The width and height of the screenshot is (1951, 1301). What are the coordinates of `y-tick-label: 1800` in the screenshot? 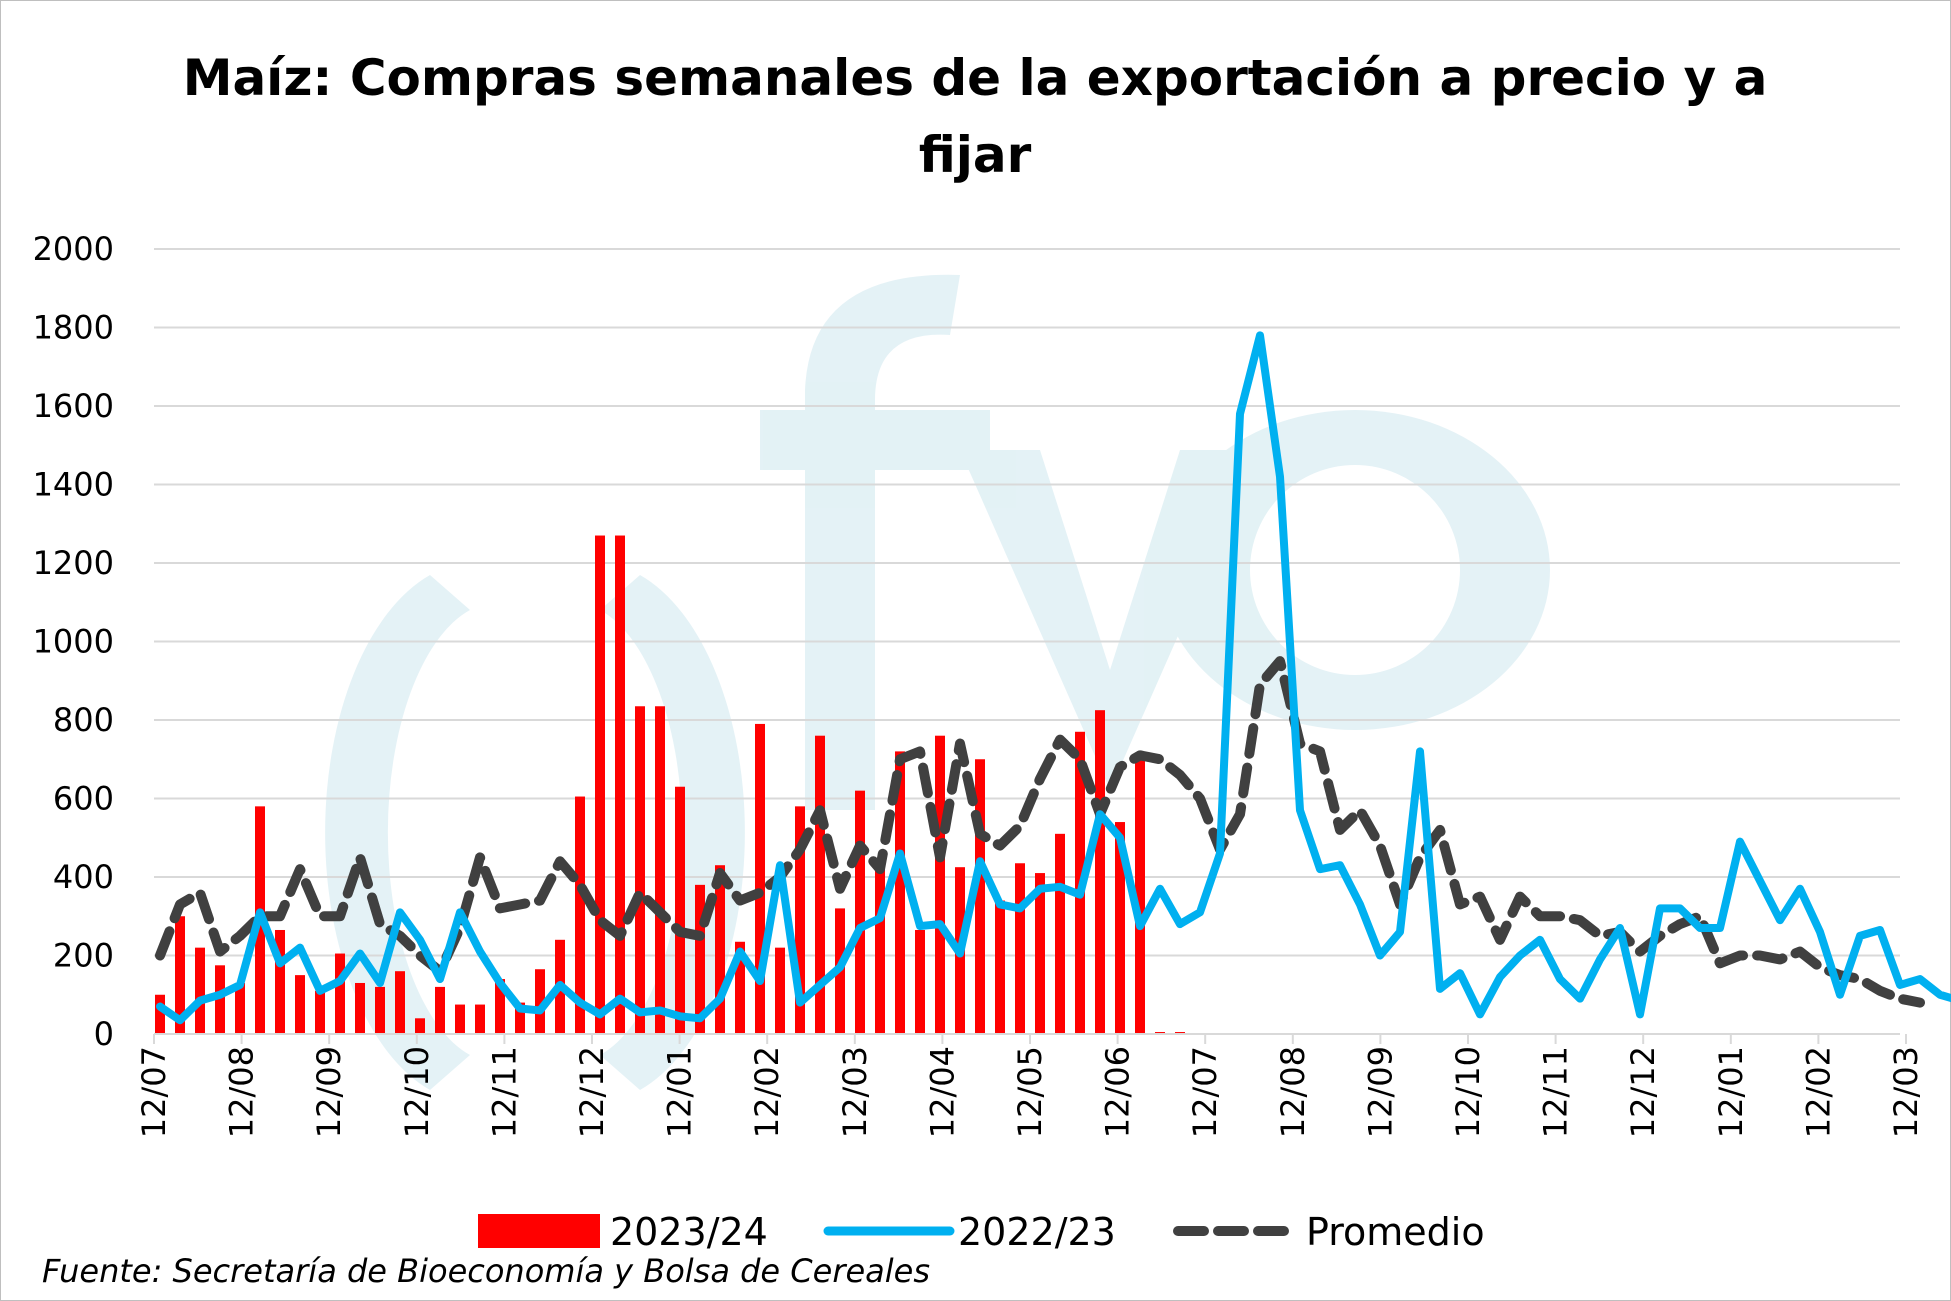 It's located at (73, 328).